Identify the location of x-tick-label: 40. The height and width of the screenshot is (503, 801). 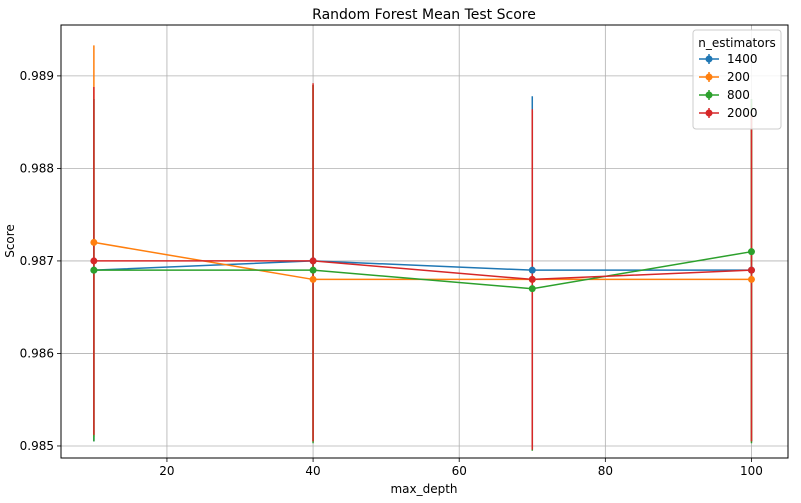
(312, 471).